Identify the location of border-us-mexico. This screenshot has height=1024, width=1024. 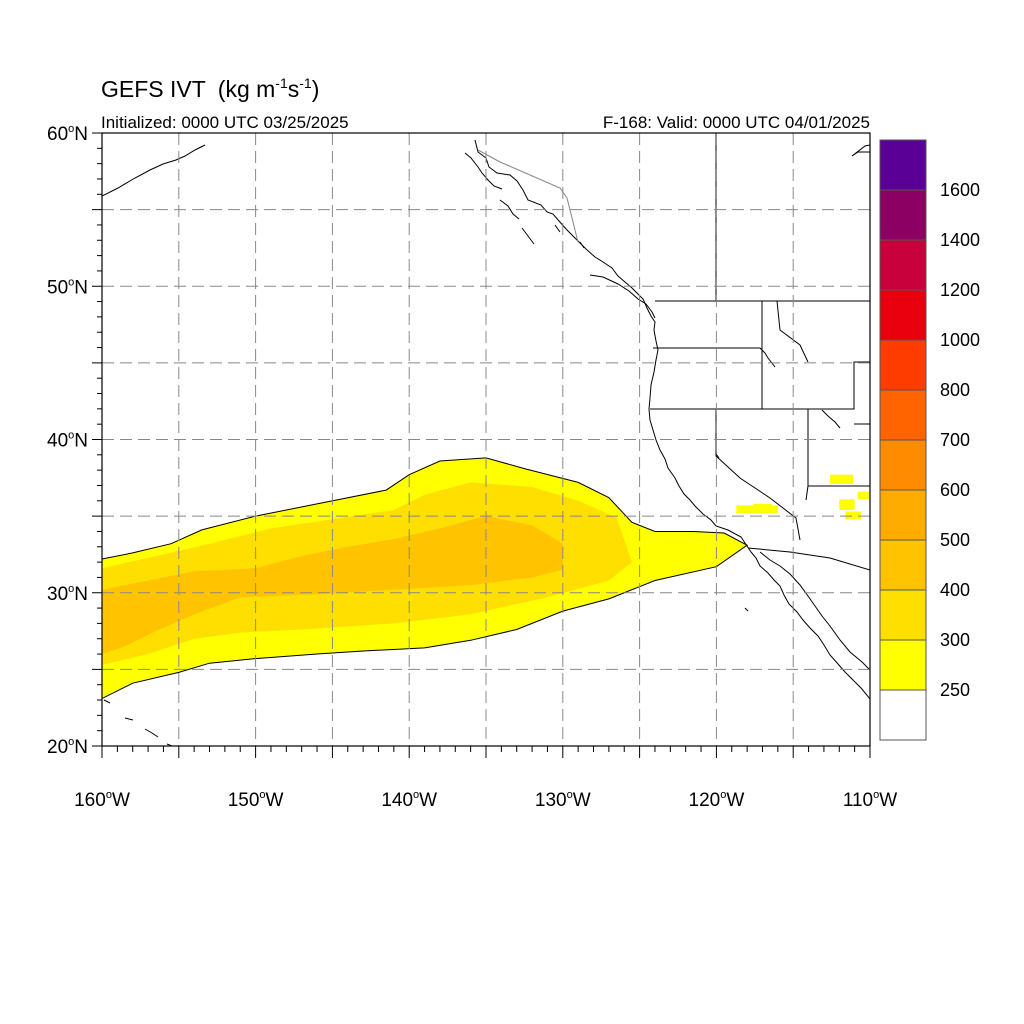
(808, 559).